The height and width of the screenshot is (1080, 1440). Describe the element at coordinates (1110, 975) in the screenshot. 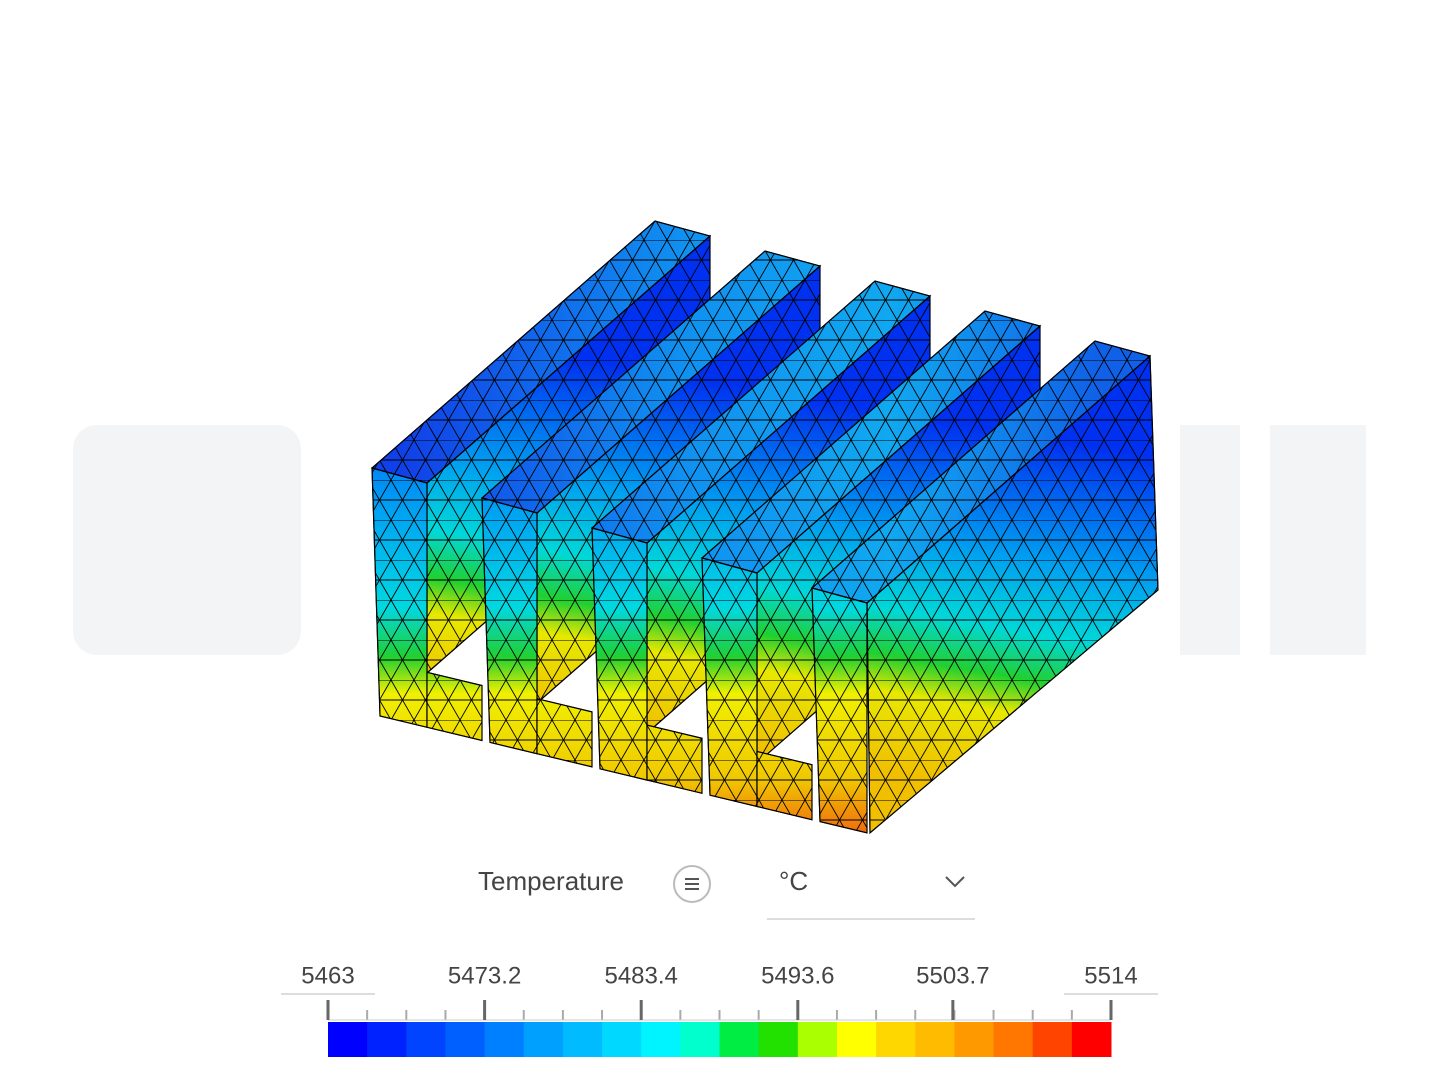

I see `tick-label: 5514` at that location.